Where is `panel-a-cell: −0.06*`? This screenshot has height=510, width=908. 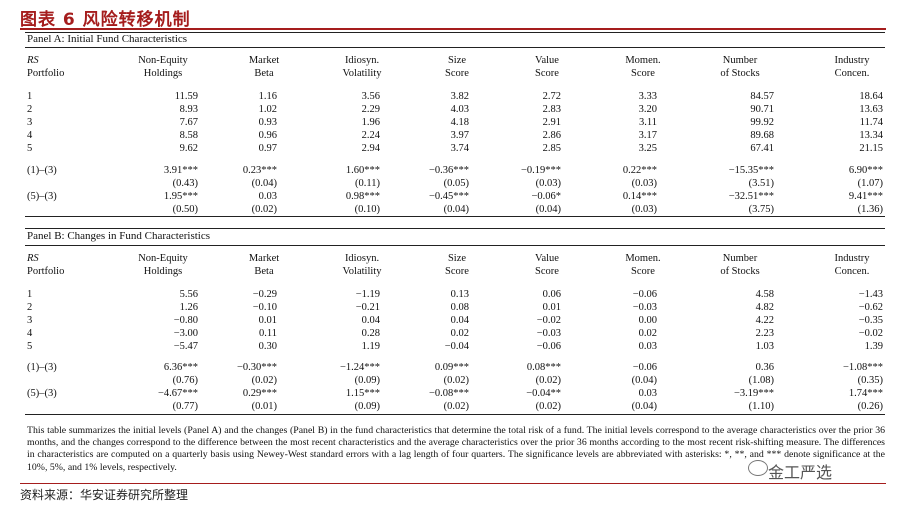 panel-a-cell: −0.06* is located at coordinates (546, 196).